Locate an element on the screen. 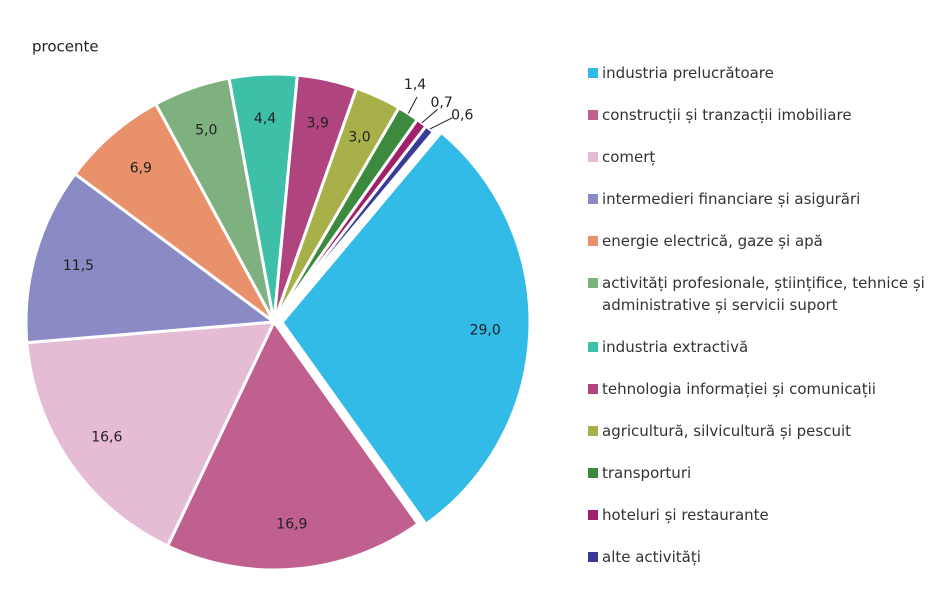 This screenshot has height=604, width=949. legend-item: tehnologia informației și comunicații is located at coordinates (767, 389).